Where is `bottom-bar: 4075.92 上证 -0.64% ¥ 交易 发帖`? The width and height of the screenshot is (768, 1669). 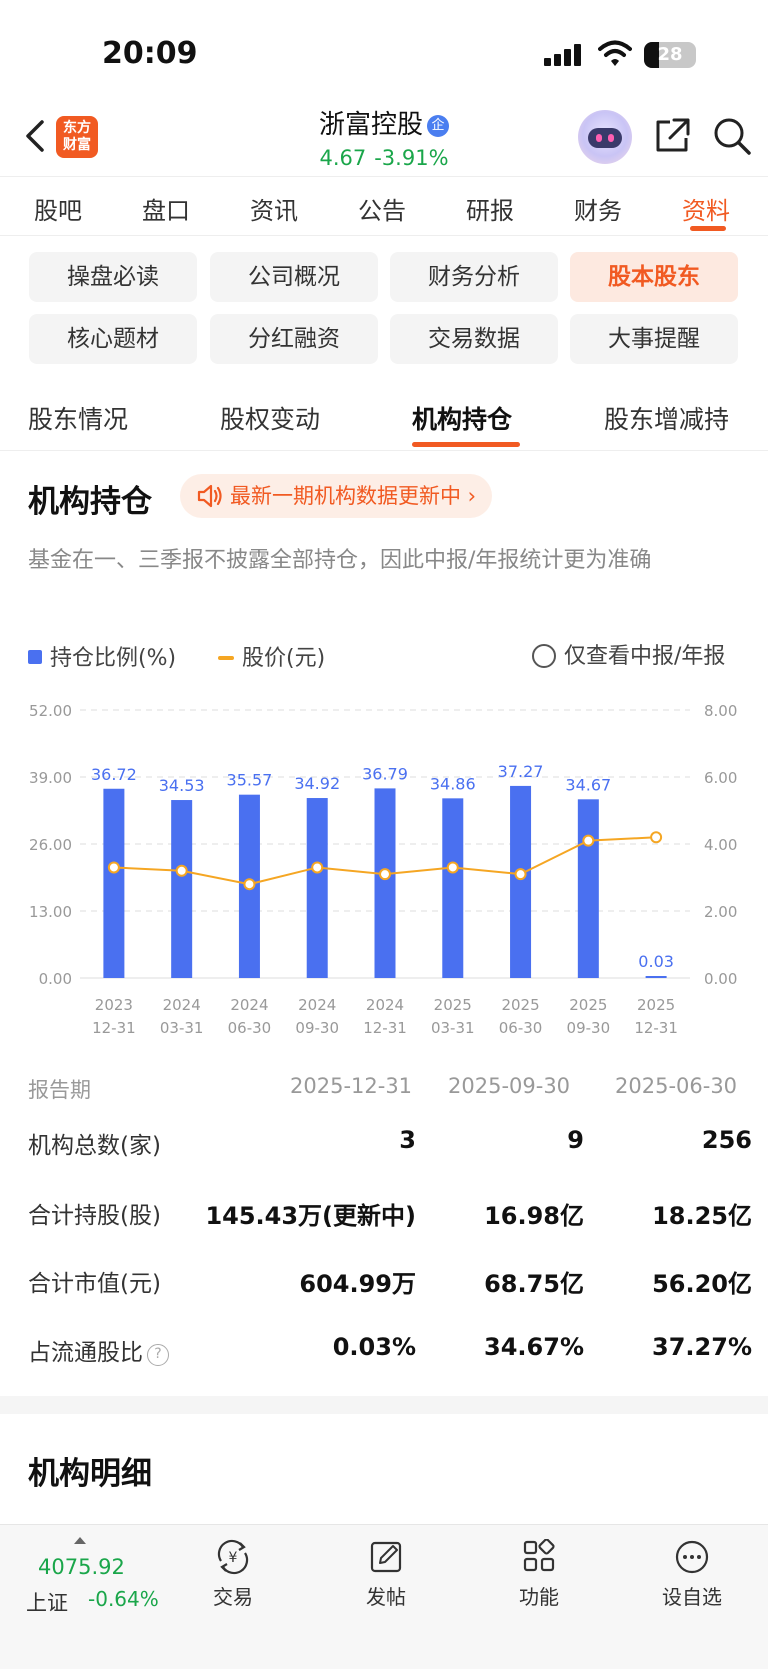
bottom-bar: 4075.92 上证 -0.64% ¥ 交易 发帖 is located at coordinates (384, 1596).